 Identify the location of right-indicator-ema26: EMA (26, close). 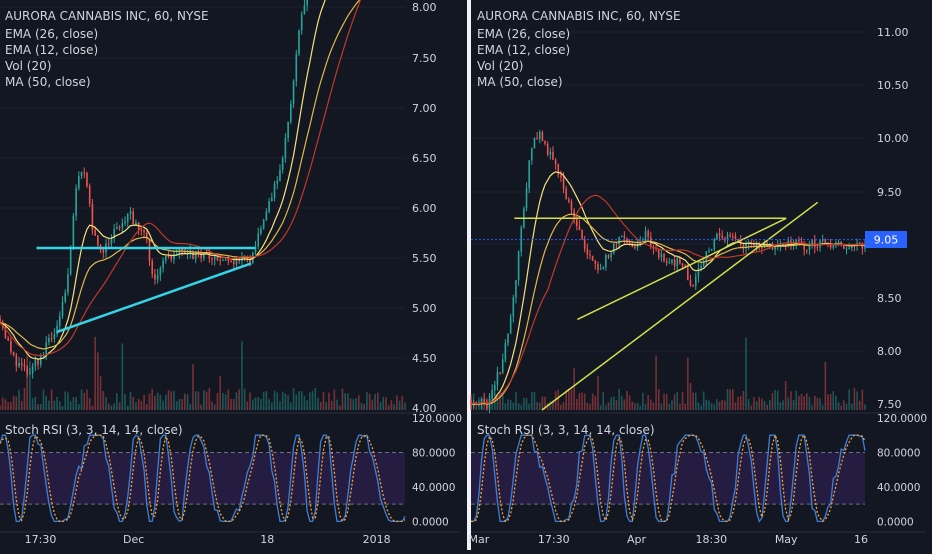
(523, 34).